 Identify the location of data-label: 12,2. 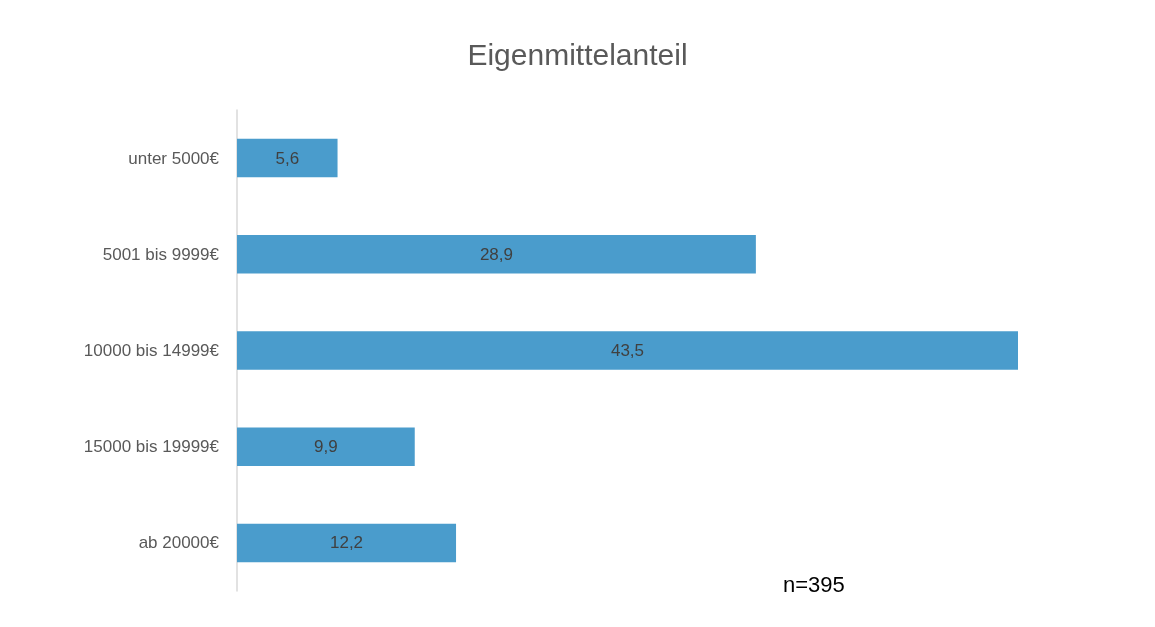
(346, 543).